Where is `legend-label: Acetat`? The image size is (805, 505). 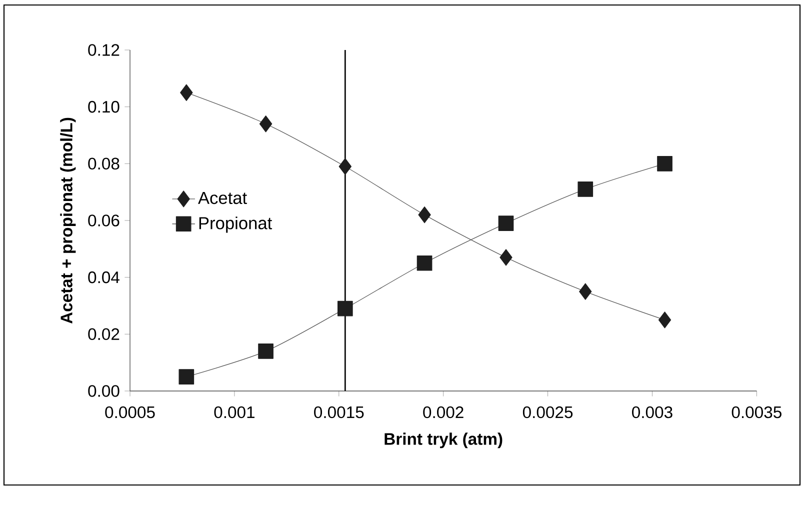 legend-label: Acetat is located at coordinates (222, 198).